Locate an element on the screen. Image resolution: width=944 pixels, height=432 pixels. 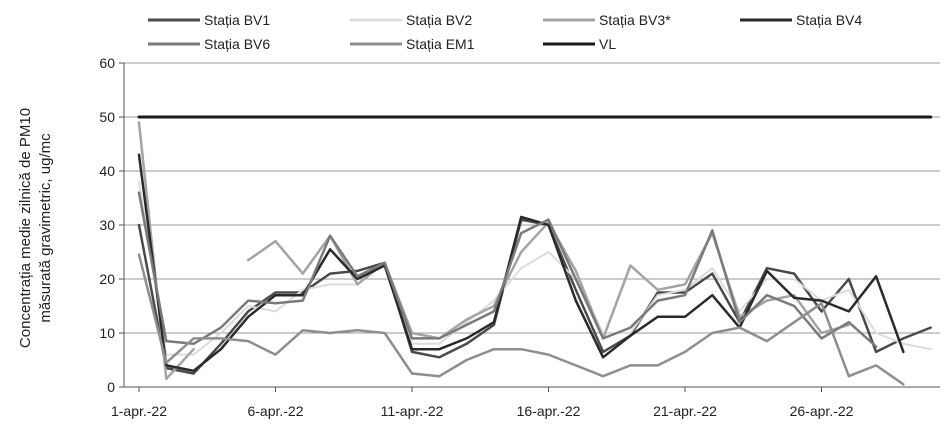
y-tick-label: 0 is located at coordinates (111, 387).